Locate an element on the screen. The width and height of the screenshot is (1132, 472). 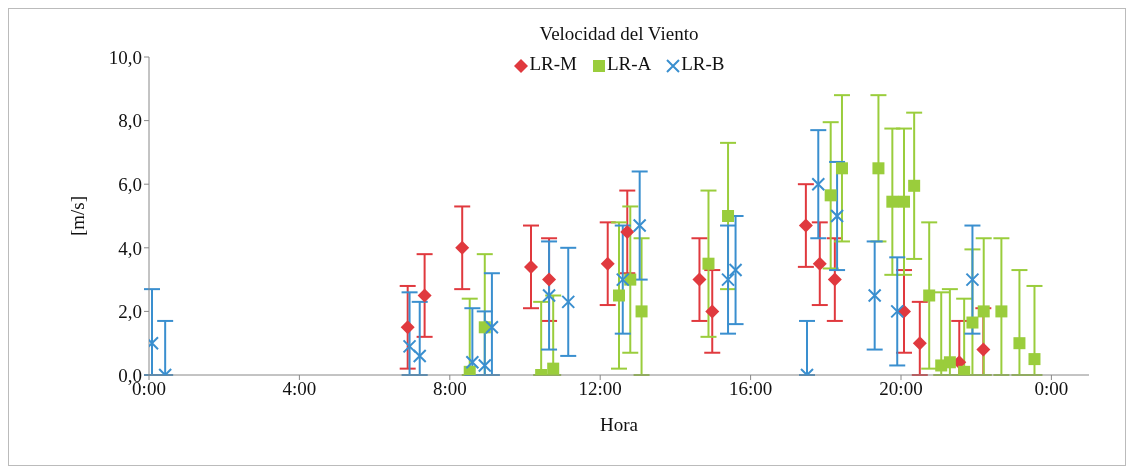
x-axis-title: Hora is located at coordinates (619, 424).